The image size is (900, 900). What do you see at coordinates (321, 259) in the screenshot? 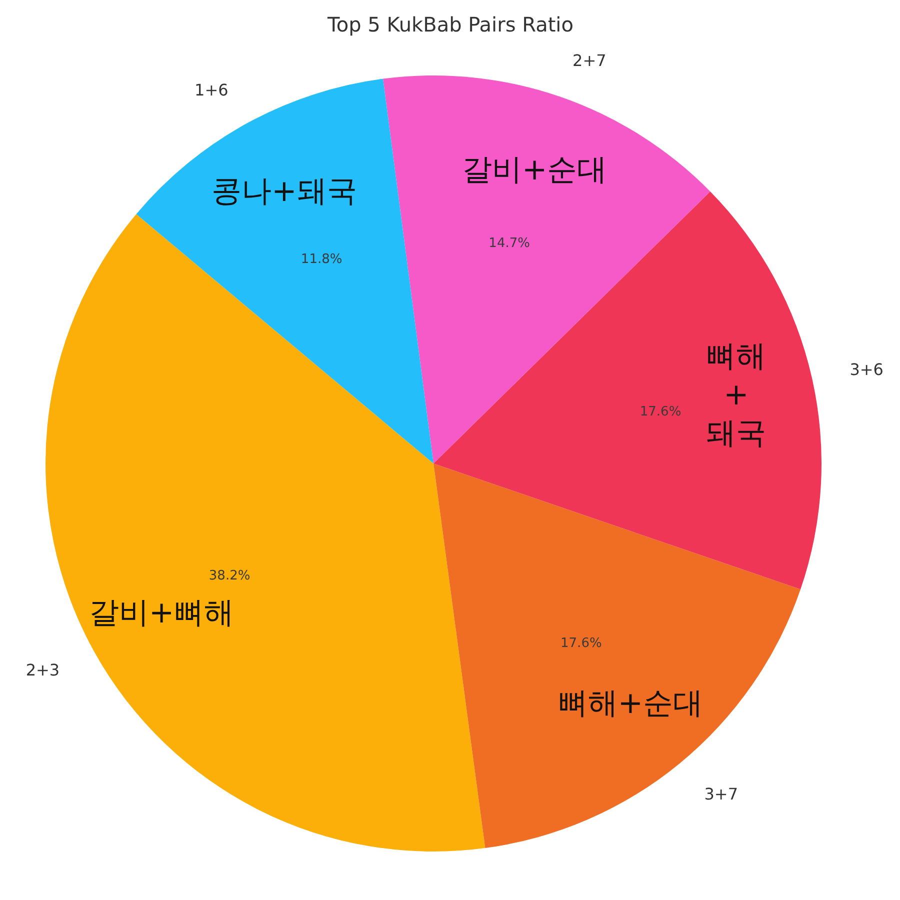
I see `data-label: 11.8%` at bounding box center [321, 259].